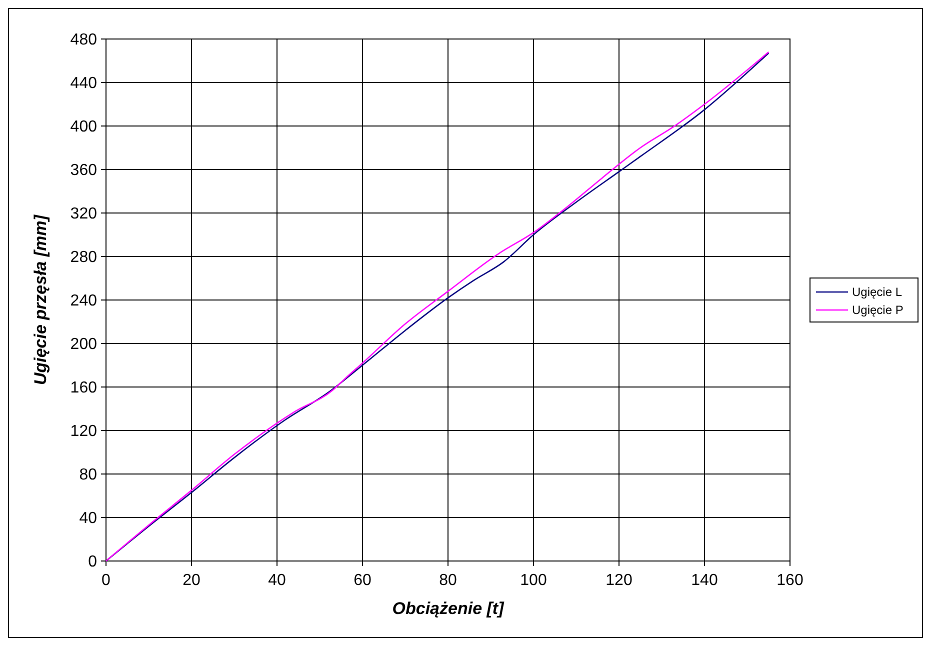 This screenshot has height=646, width=931. What do you see at coordinates (84, 40) in the screenshot?
I see `y-tick-label: 480` at bounding box center [84, 40].